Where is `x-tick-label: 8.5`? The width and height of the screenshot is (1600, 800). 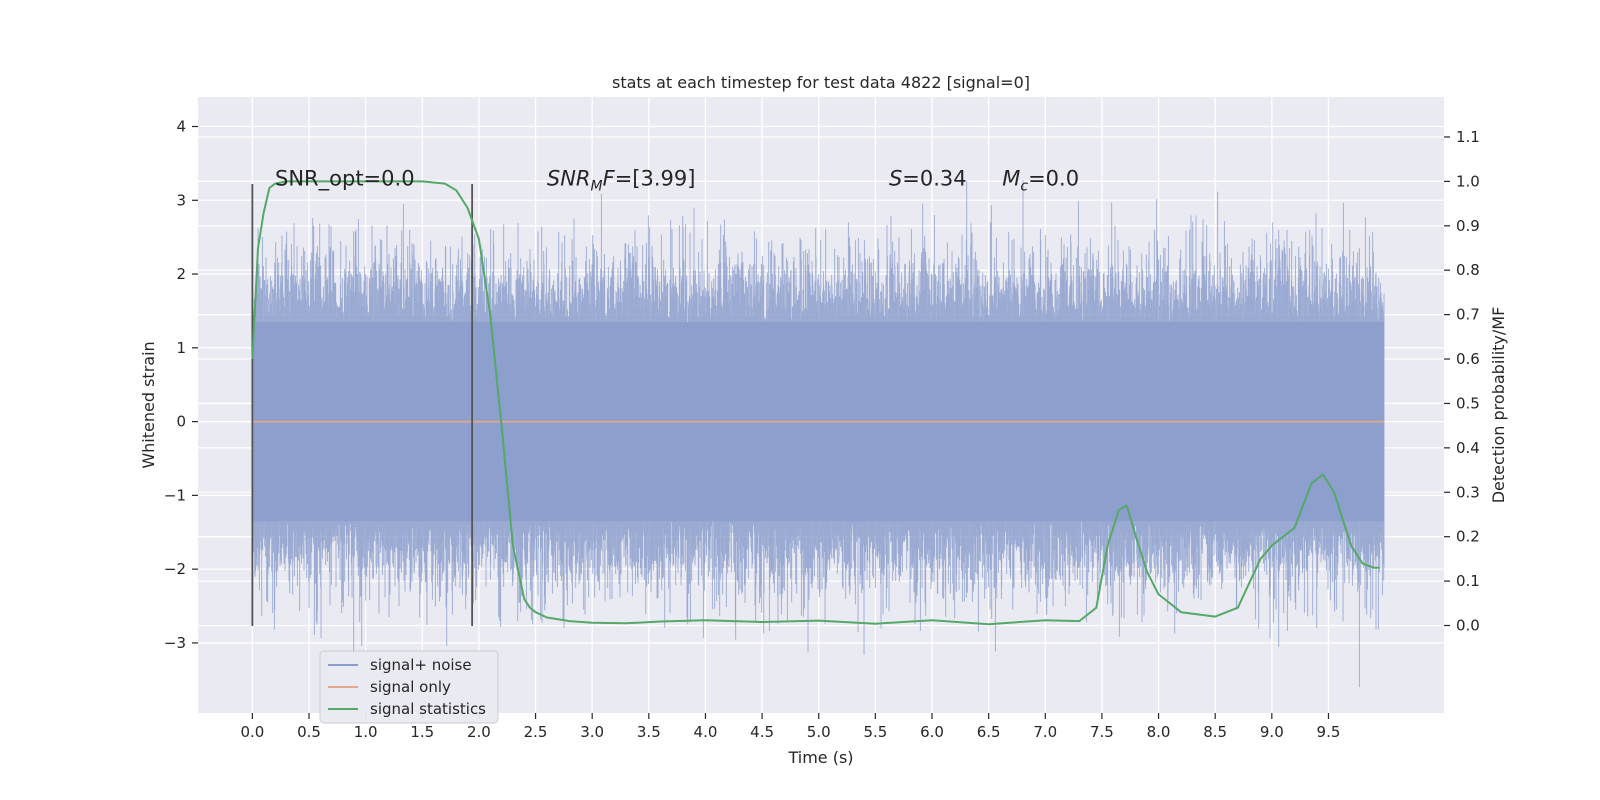
x-tick-label: 8.5 is located at coordinates (1215, 732).